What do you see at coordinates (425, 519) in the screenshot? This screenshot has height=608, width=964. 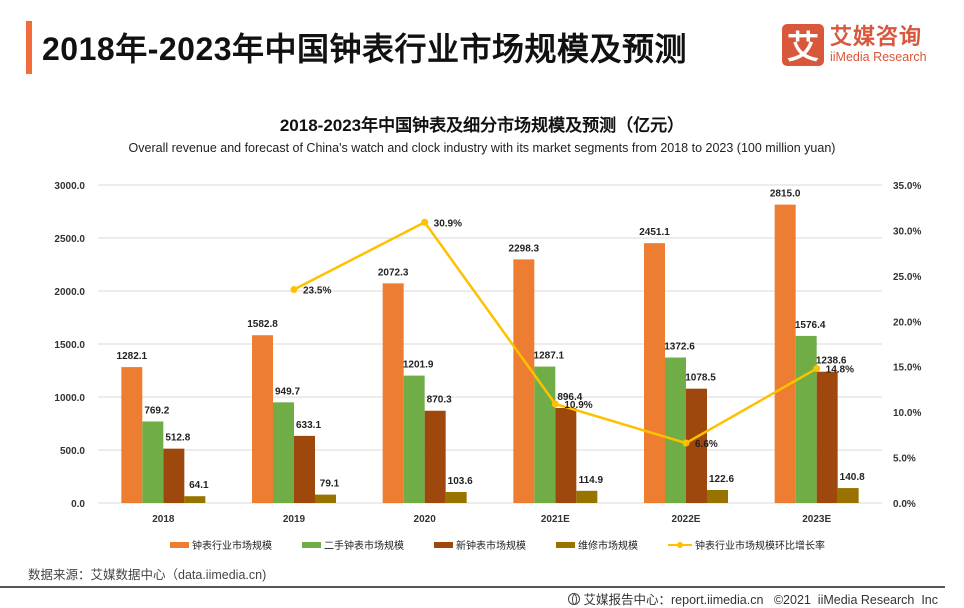 I see `x-tick-label: 2020` at bounding box center [425, 519].